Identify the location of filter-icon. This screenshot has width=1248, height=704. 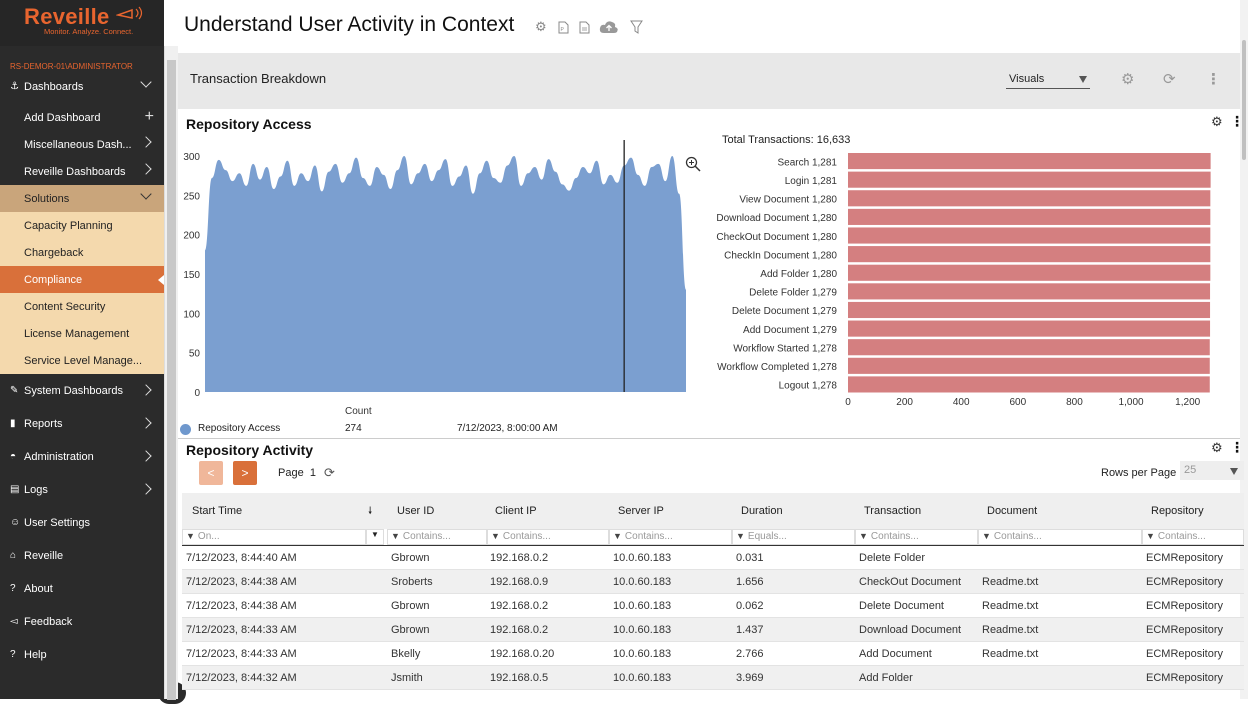
(636, 27).